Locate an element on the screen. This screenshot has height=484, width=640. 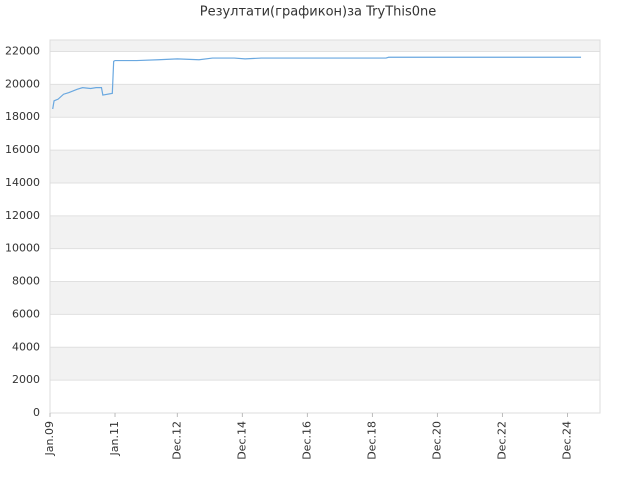
y-tick-label: 22000 is located at coordinates (22, 51).